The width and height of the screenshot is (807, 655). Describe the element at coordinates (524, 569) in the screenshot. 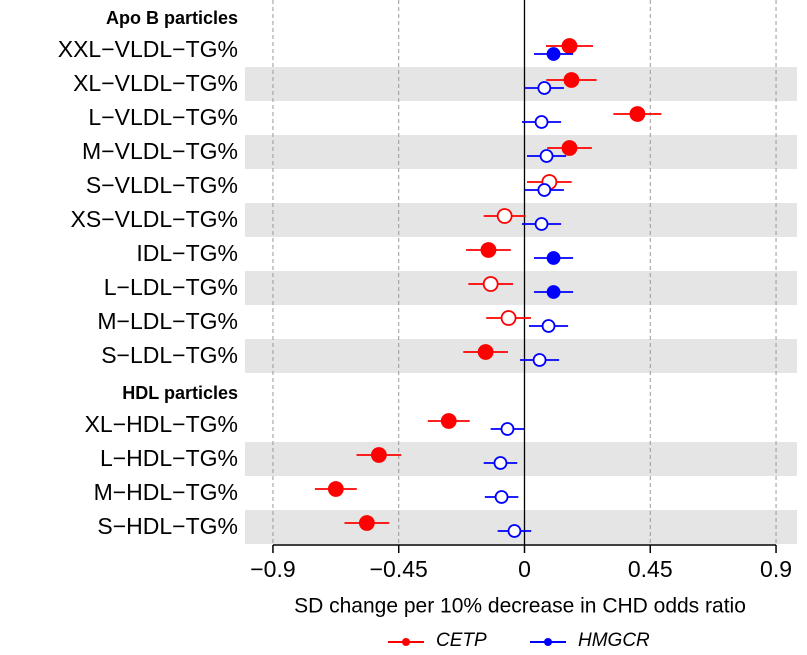

I see `x-tick-label: 0` at that location.